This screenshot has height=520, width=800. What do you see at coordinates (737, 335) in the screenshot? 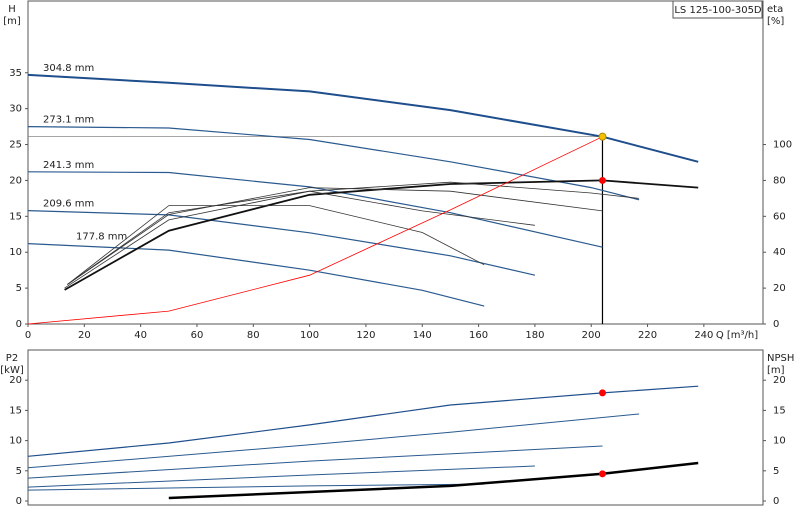
I see `x-axis-label: Q [m³/h]` at bounding box center [737, 335].